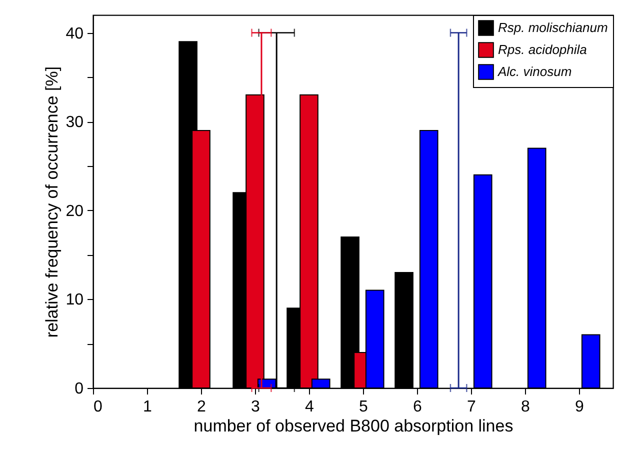 The height and width of the screenshot is (451, 622). I want to click on x-tick-label: 2, so click(201, 407).